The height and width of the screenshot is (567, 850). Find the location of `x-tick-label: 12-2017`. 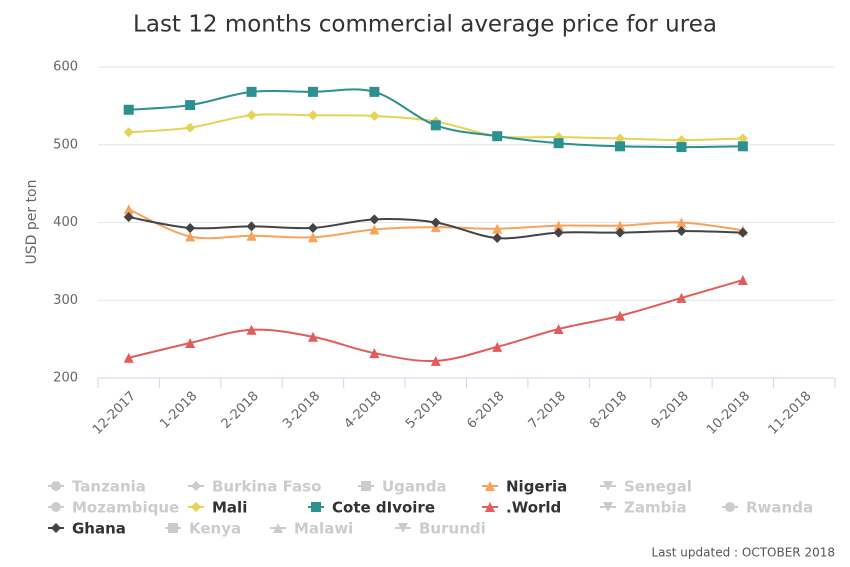

x-tick-label: 12-2017 is located at coordinates (114, 413).